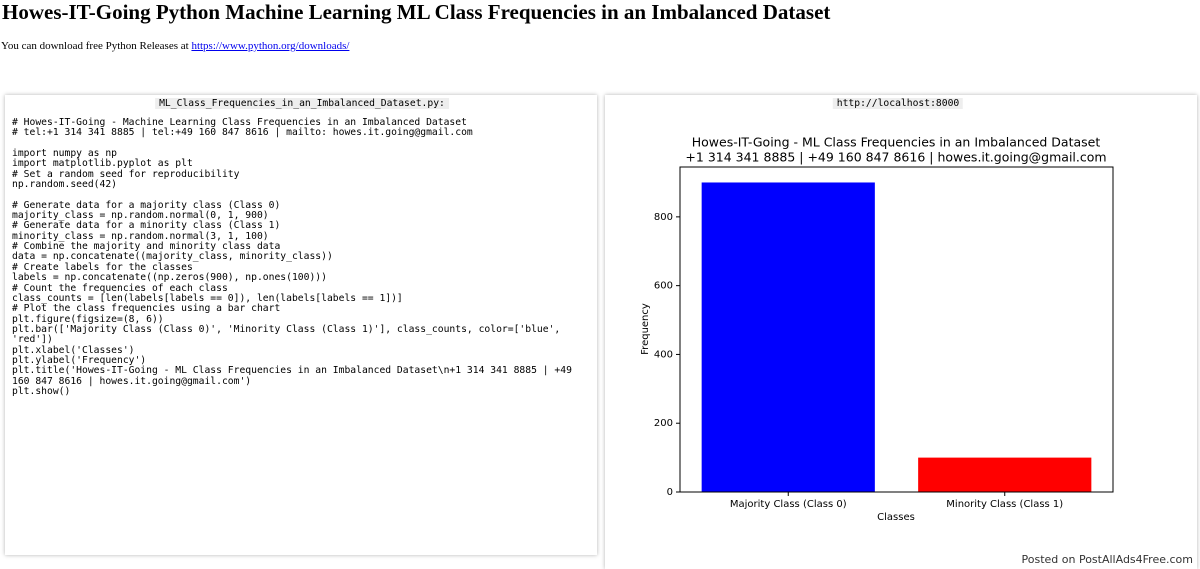 The width and height of the screenshot is (1200, 569). I want to click on x-axis-label: Classes, so click(896, 517).